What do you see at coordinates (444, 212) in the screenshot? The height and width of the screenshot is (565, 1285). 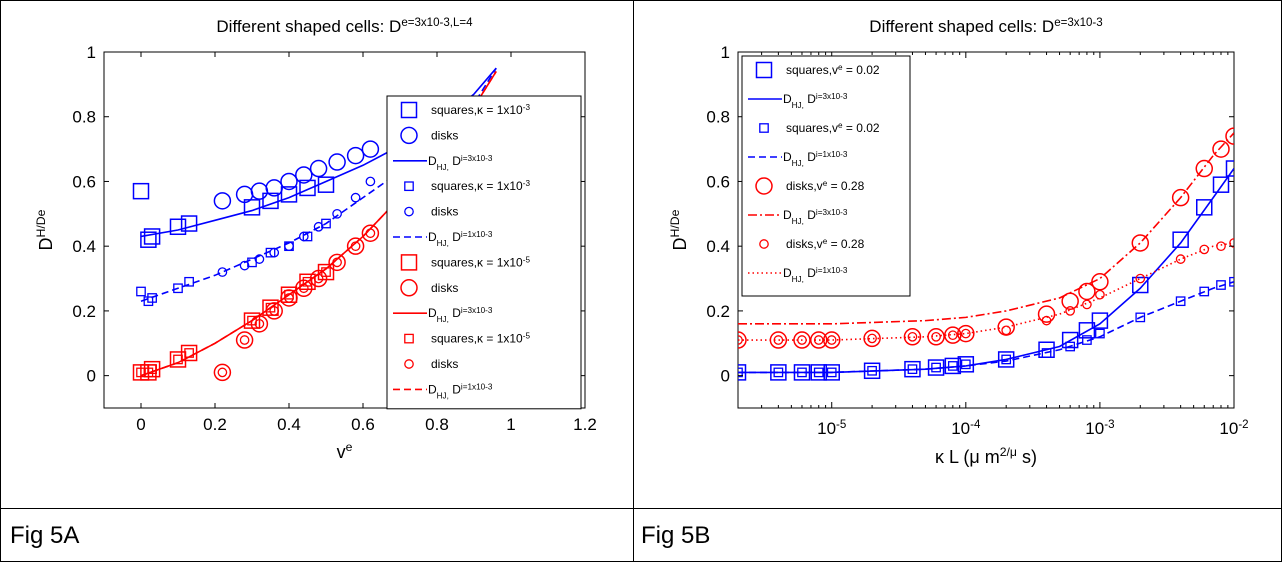 I see `legend-label-4: disks` at bounding box center [444, 212].